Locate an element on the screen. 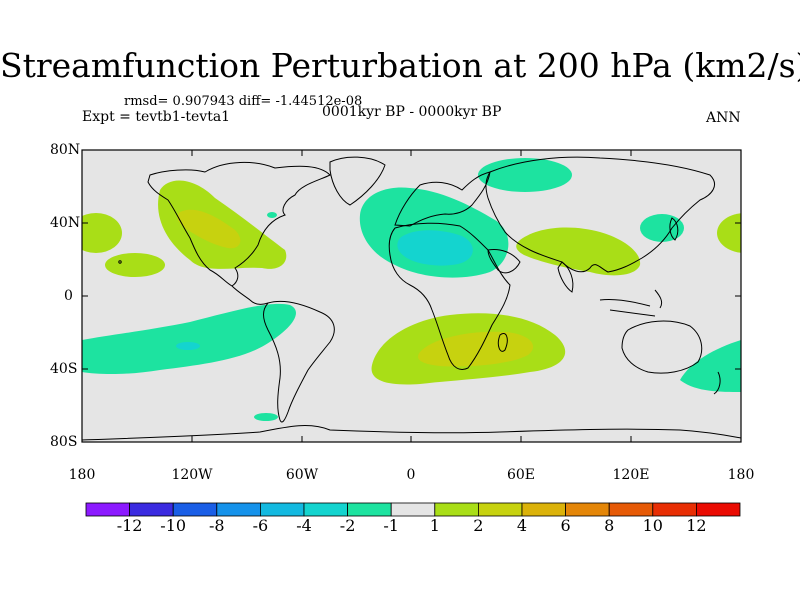 The image size is (800, 600). colorbar-label: -4 is located at coordinates (304, 525).